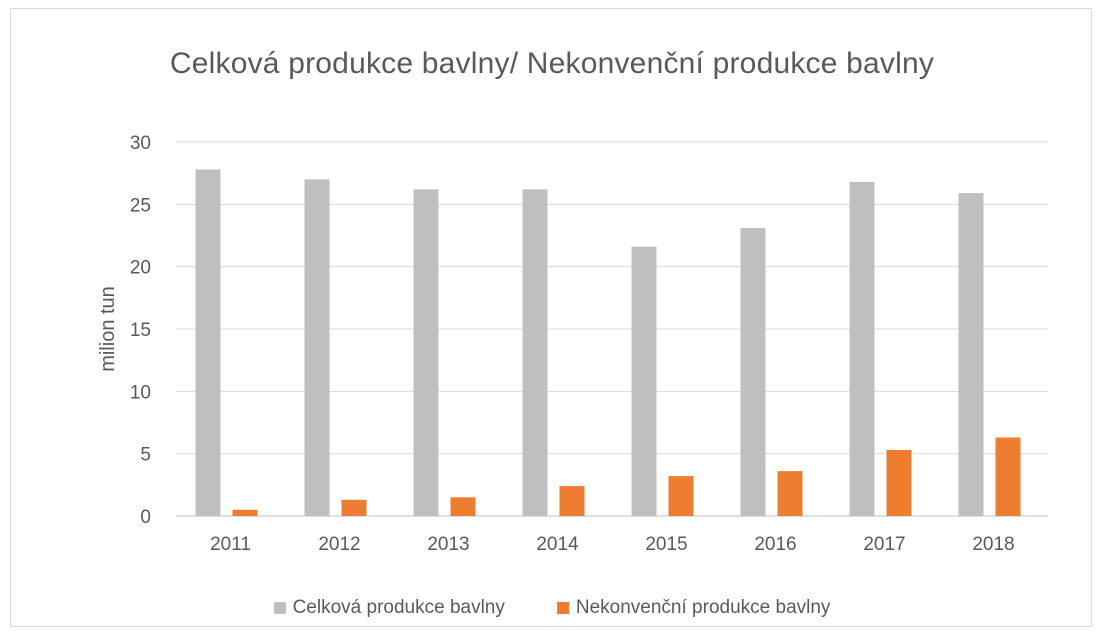  Describe the element at coordinates (140, 392) in the screenshot. I see `y-tick-label: 10` at that location.